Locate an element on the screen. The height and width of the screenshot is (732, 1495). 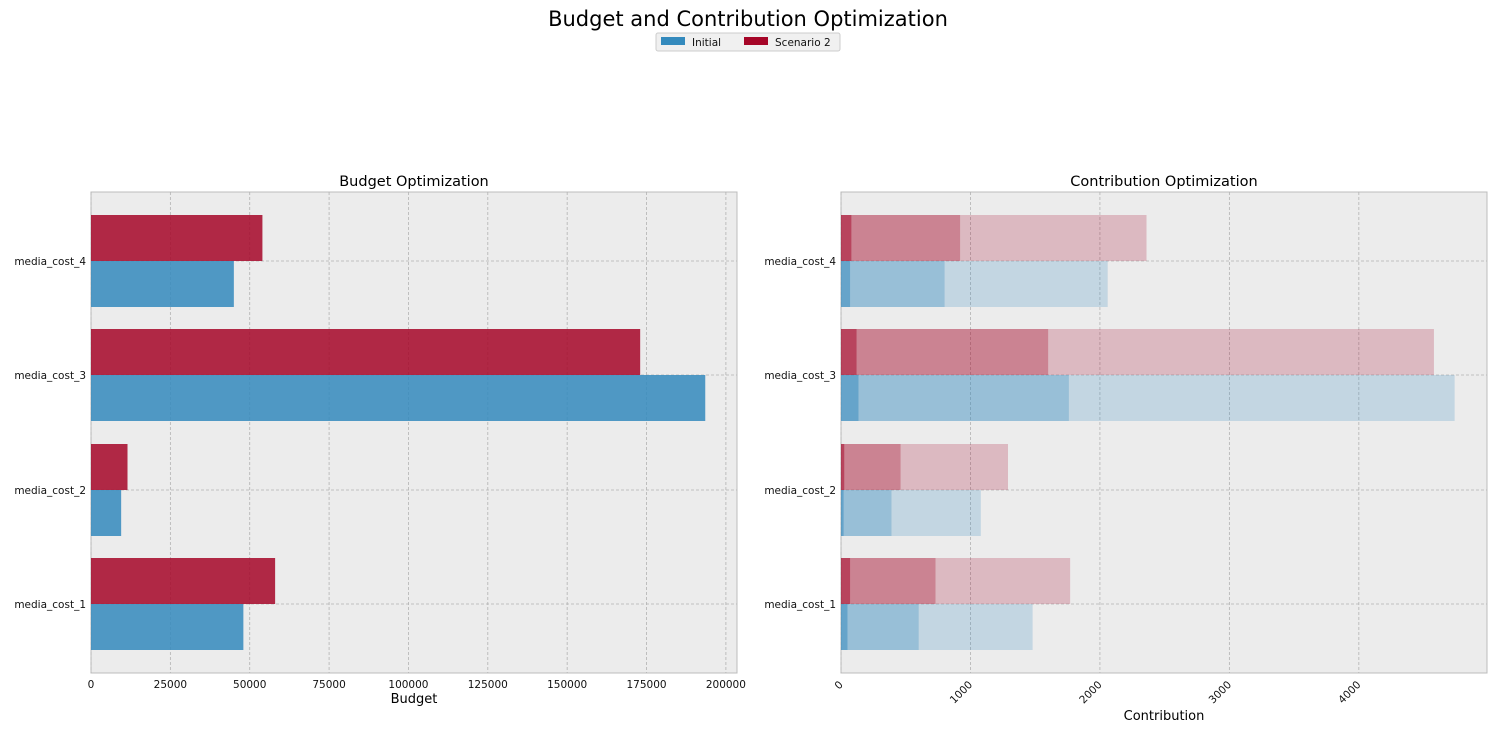
legend-swatch-initial is located at coordinates (673, 41).